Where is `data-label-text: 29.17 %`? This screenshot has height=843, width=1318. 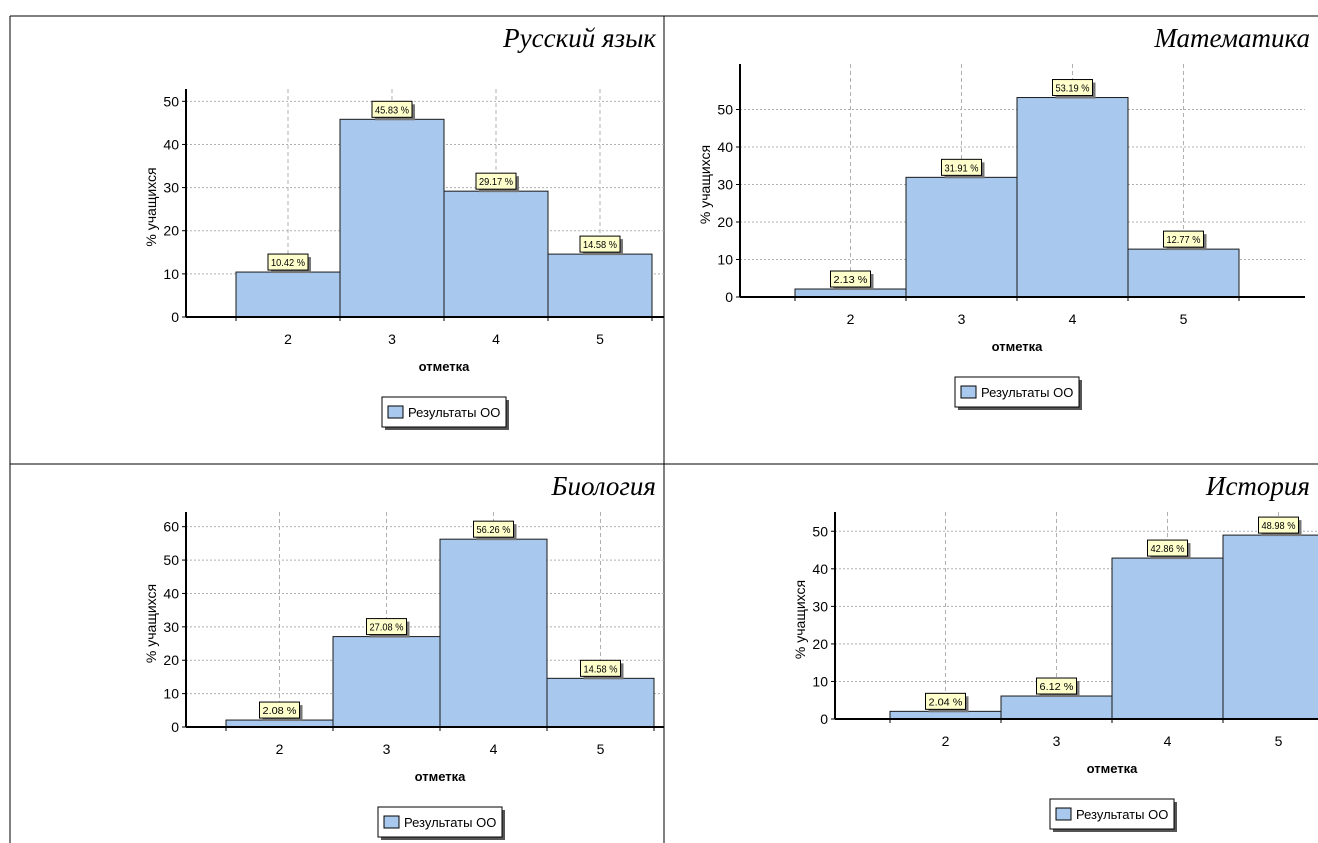 data-label-text: 29.17 % is located at coordinates (496, 182).